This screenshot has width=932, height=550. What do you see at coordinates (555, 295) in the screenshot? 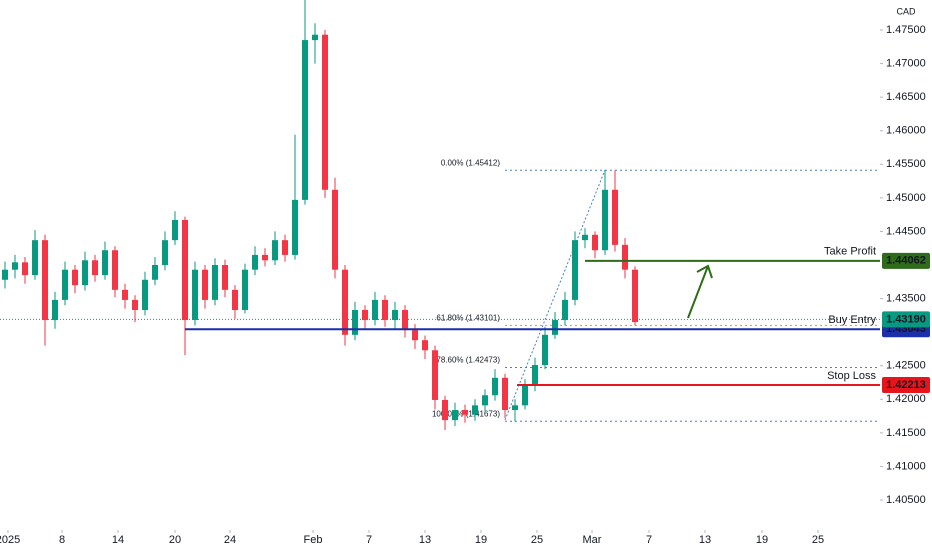
I see `fib-trend-line` at bounding box center [555, 295].